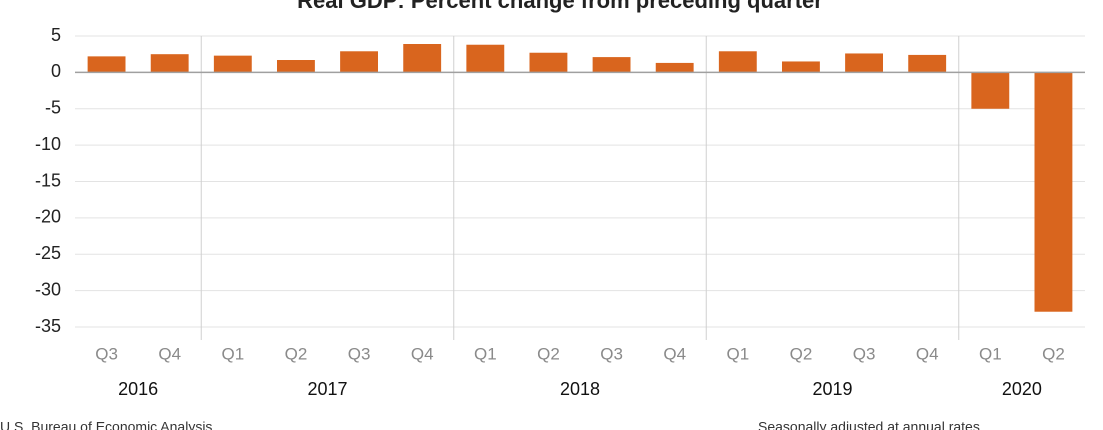 Image resolution: width=1103 pixels, height=430 pixels. I want to click on y-tick-label: -20, so click(48, 217).